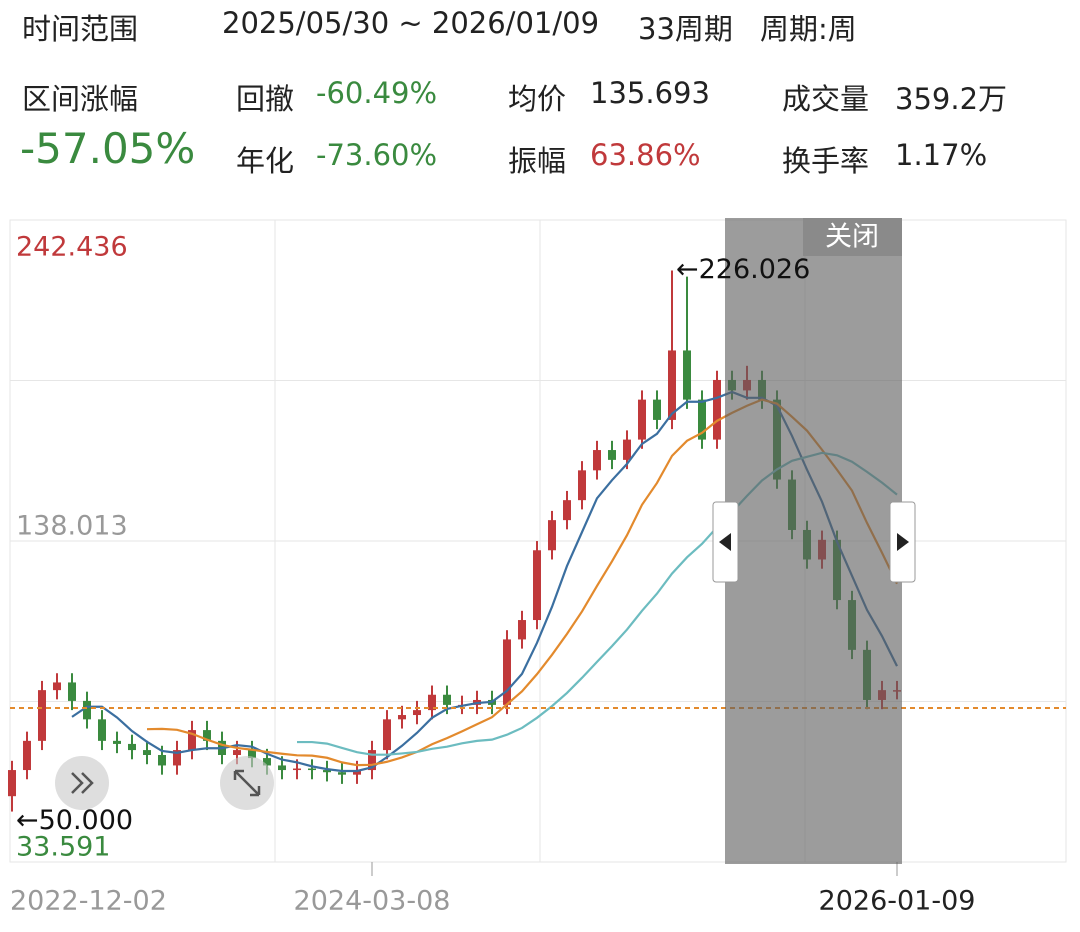 This screenshot has height=932, width=1080. What do you see at coordinates (63, 847) in the screenshot?
I see `y-tick-label: 33.591` at bounding box center [63, 847].